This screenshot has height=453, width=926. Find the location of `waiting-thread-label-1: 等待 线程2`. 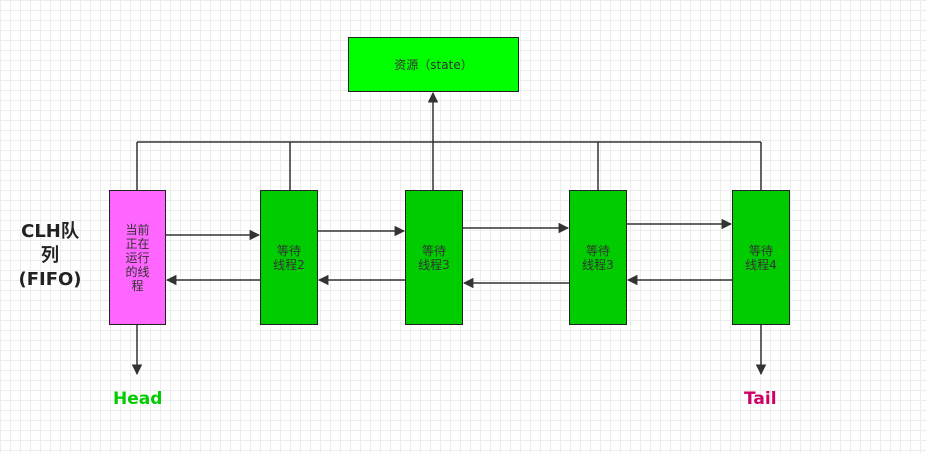

waiting-thread-label-1: 等待 线程2 is located at coordinates (289, 257).